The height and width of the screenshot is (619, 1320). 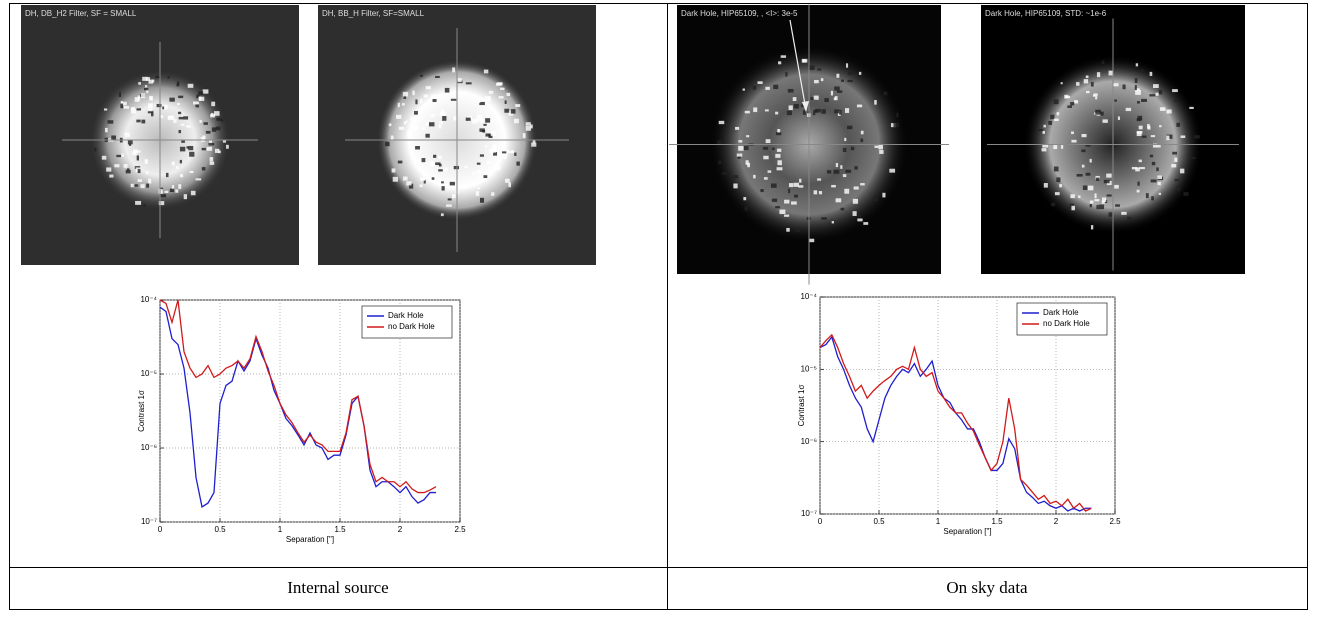 I want to click on arrow, so click(x=798, y=65).